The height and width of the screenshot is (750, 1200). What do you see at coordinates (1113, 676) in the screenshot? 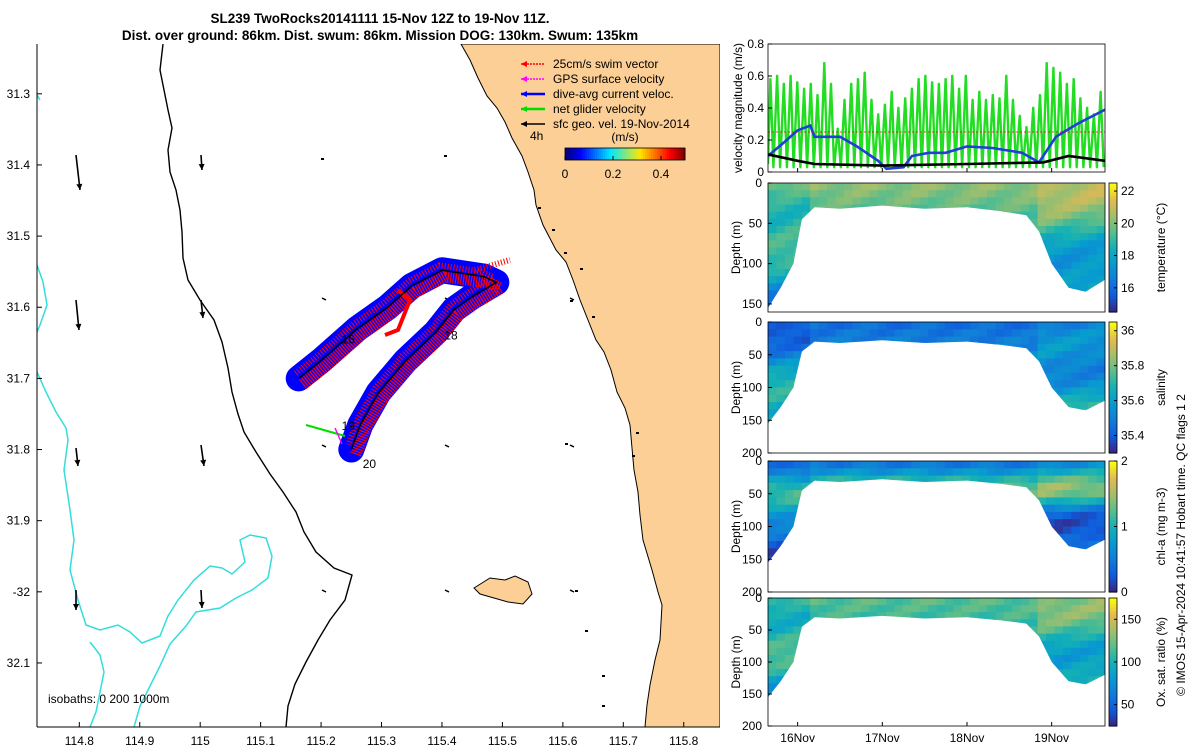
I see `oxygen-colorbar-cell` at bounding box center [1113, 676].